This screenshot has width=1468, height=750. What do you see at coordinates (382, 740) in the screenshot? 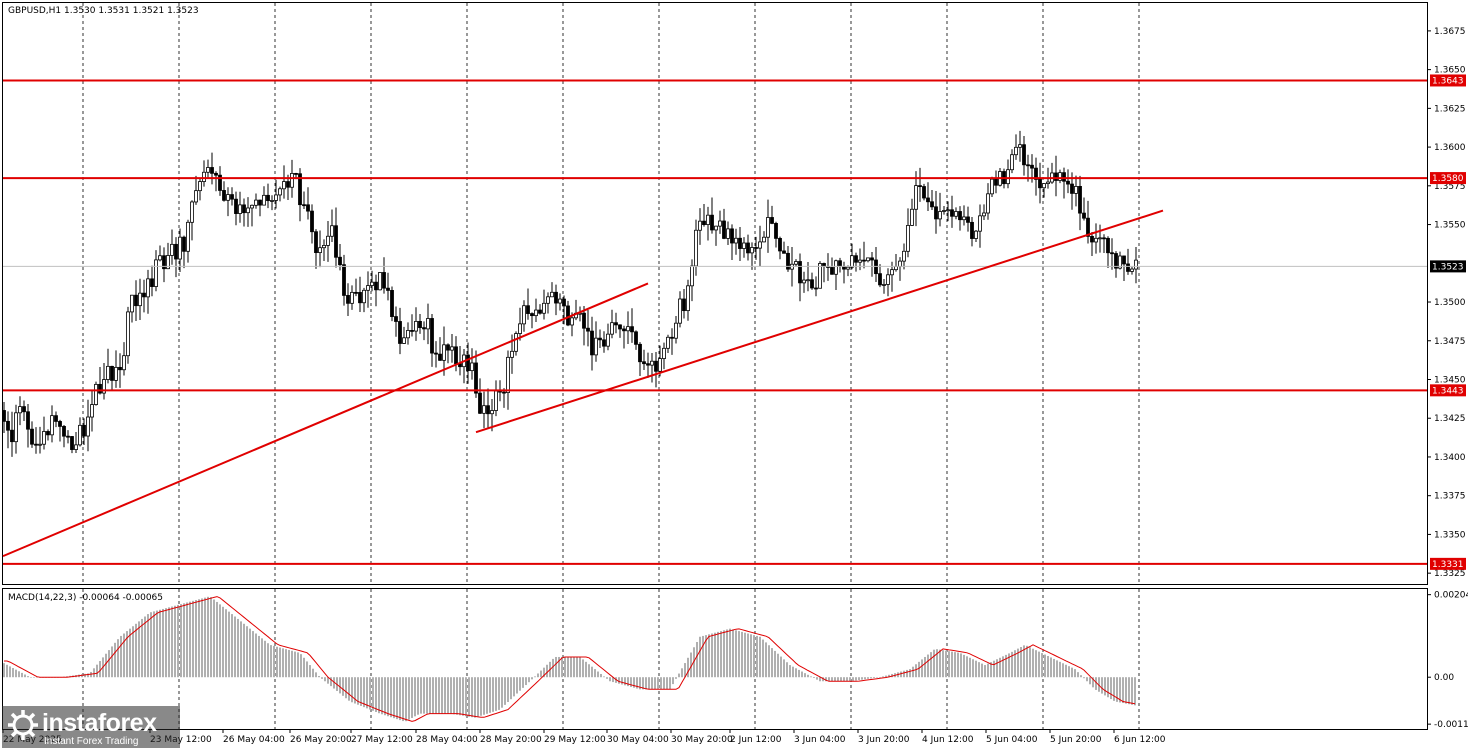
I see `time-tick-label: 27 May 12:00` at bounding box center [382, 740].